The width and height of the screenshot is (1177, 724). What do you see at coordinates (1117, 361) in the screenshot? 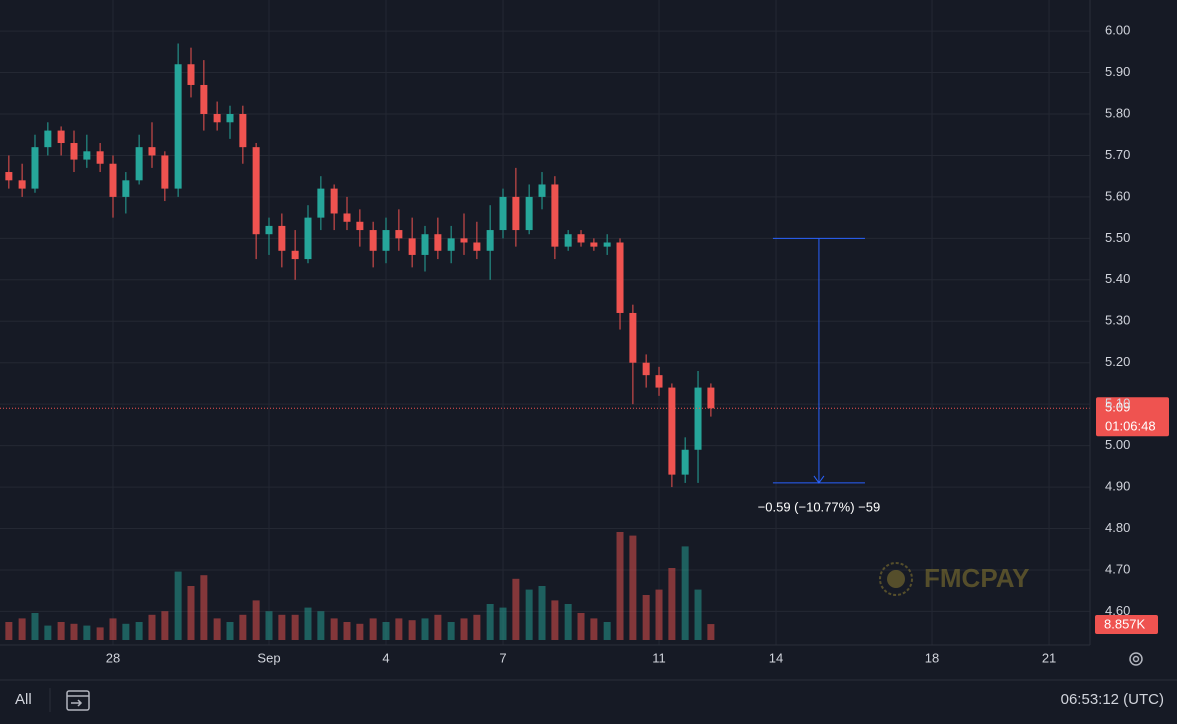
I see `y-tick-label: 5.20` at bounding box center [1117, 361].